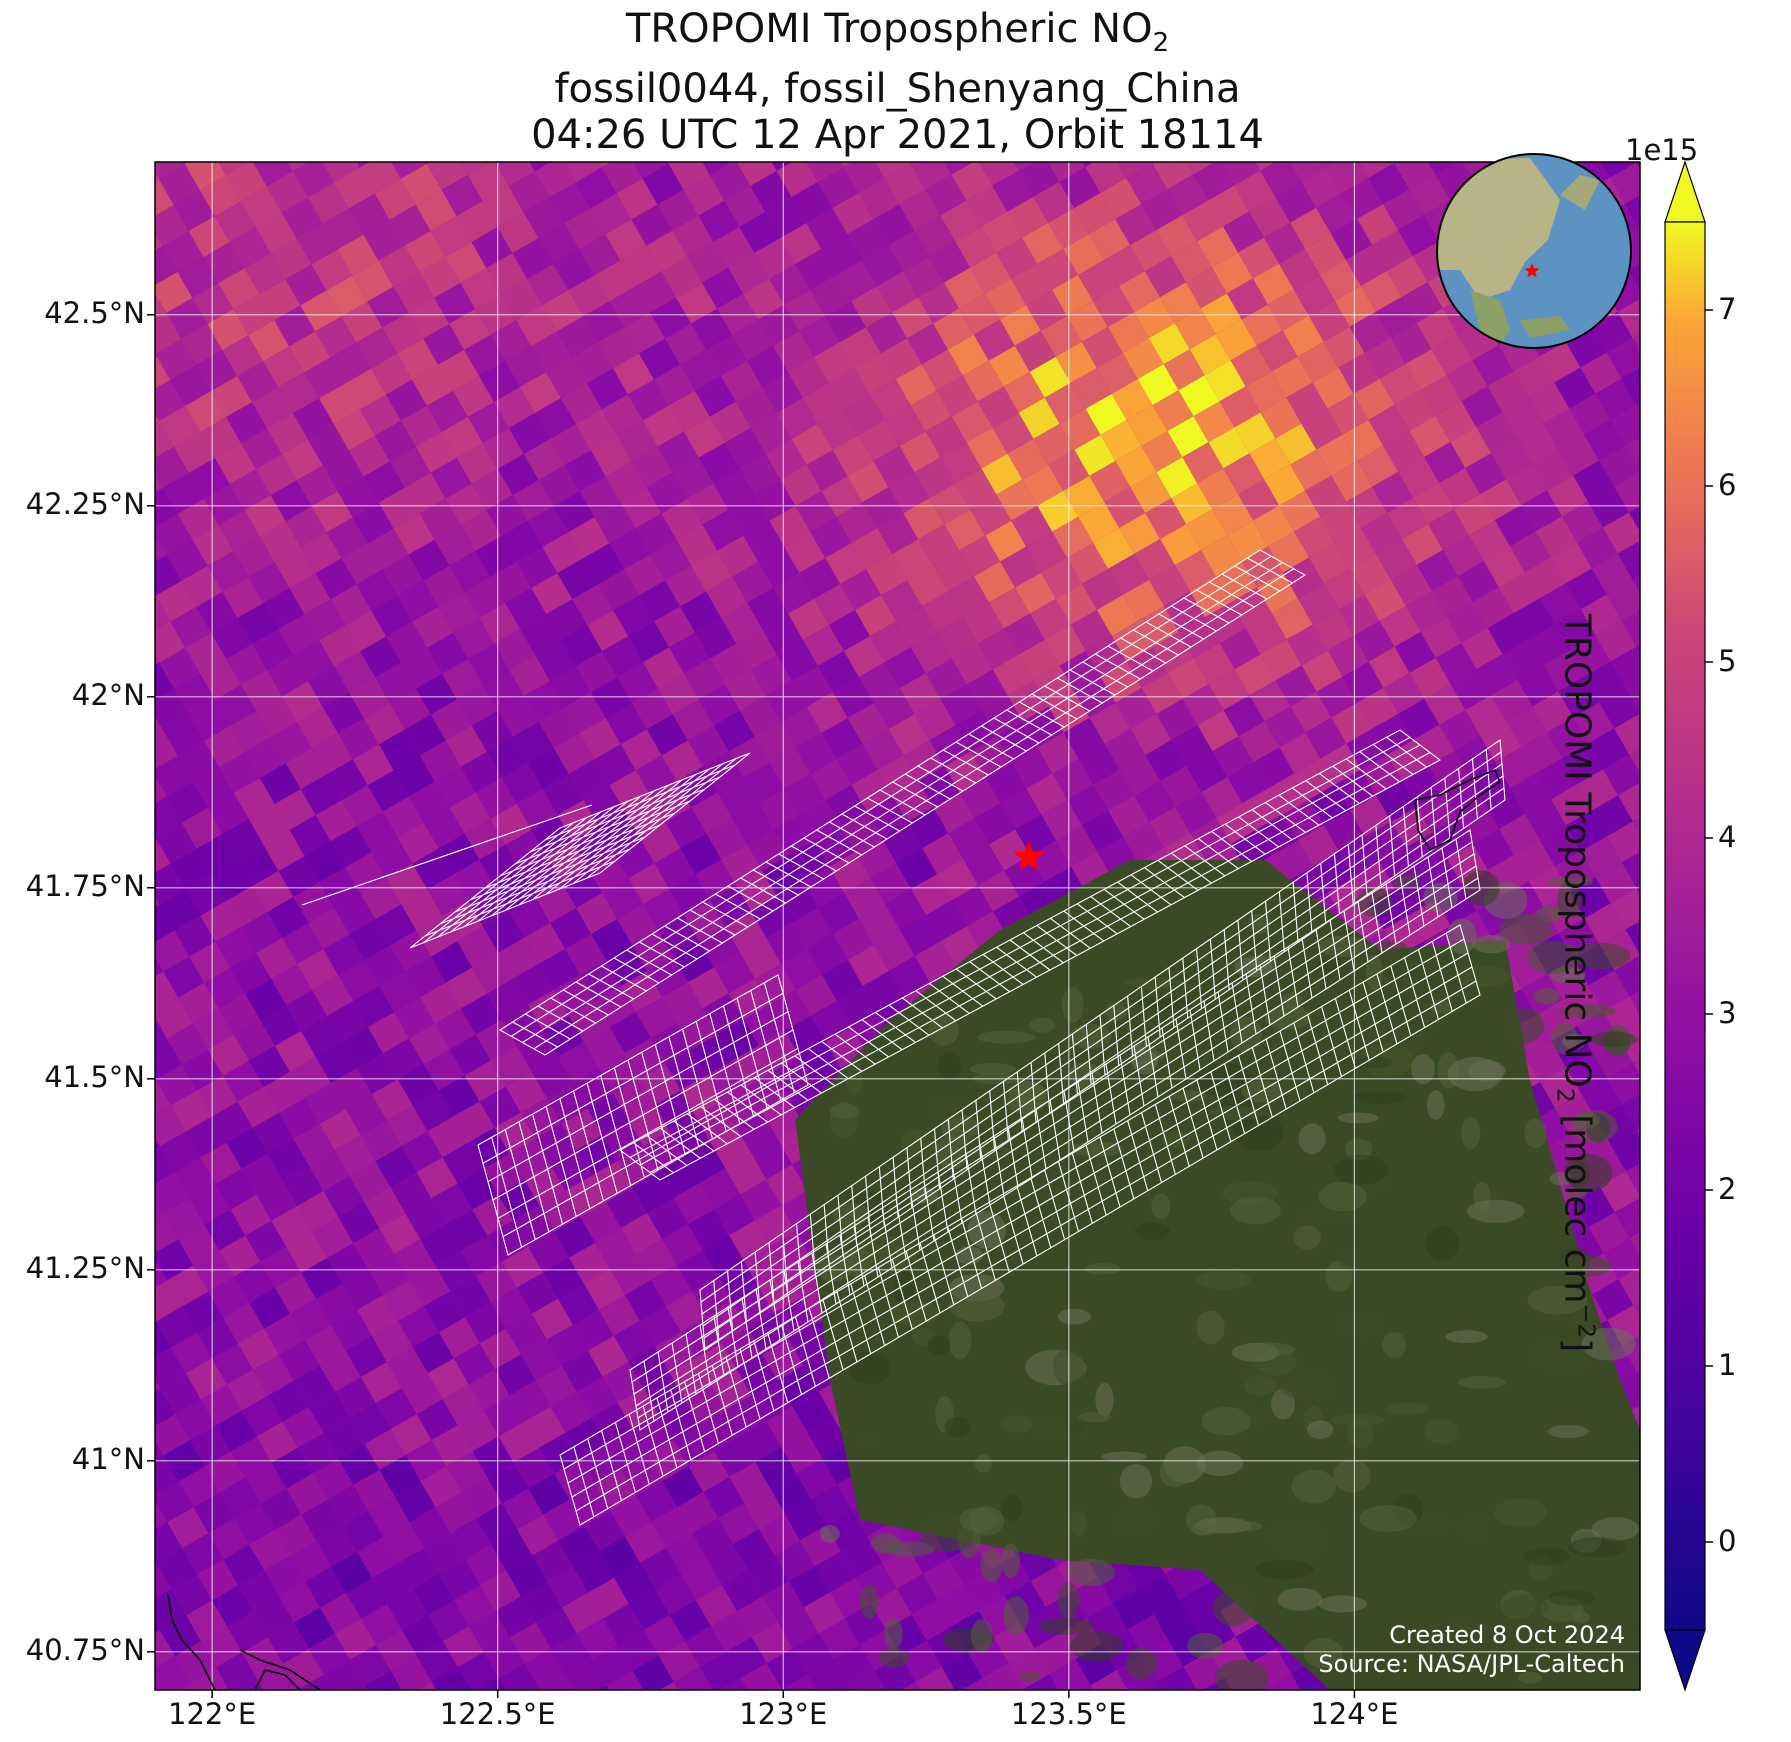  What do you see at coordinates (108, 694) in the screenshot?
I see `lat-tick-label: 42°N` at bounding box center [108, 694].